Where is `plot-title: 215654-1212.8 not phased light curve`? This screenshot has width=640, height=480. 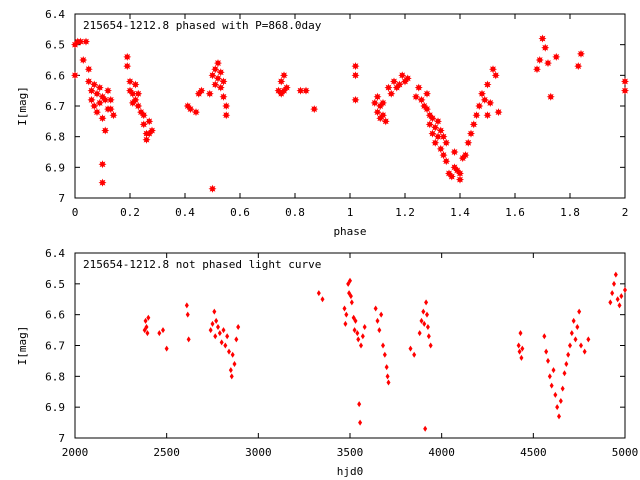
plot-title: 215654-1212.8 not phased light curve is located at coordinates (202, 264).